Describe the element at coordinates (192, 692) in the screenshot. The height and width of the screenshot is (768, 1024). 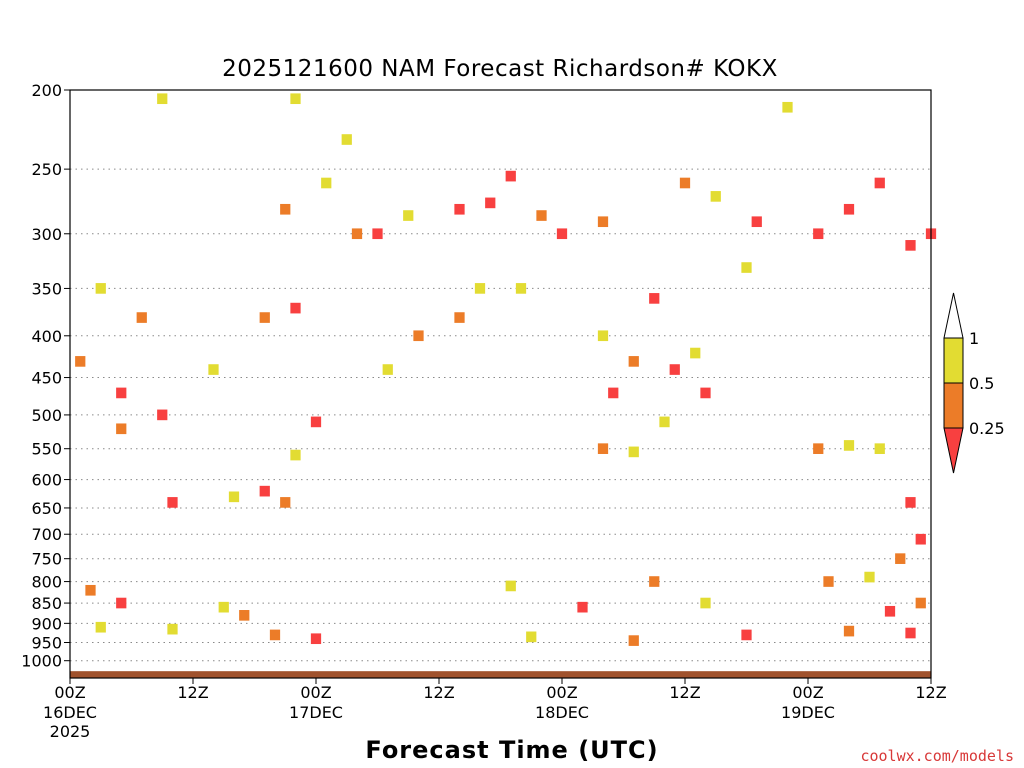
I see `x-tick-label-1: 12Z` at that location.